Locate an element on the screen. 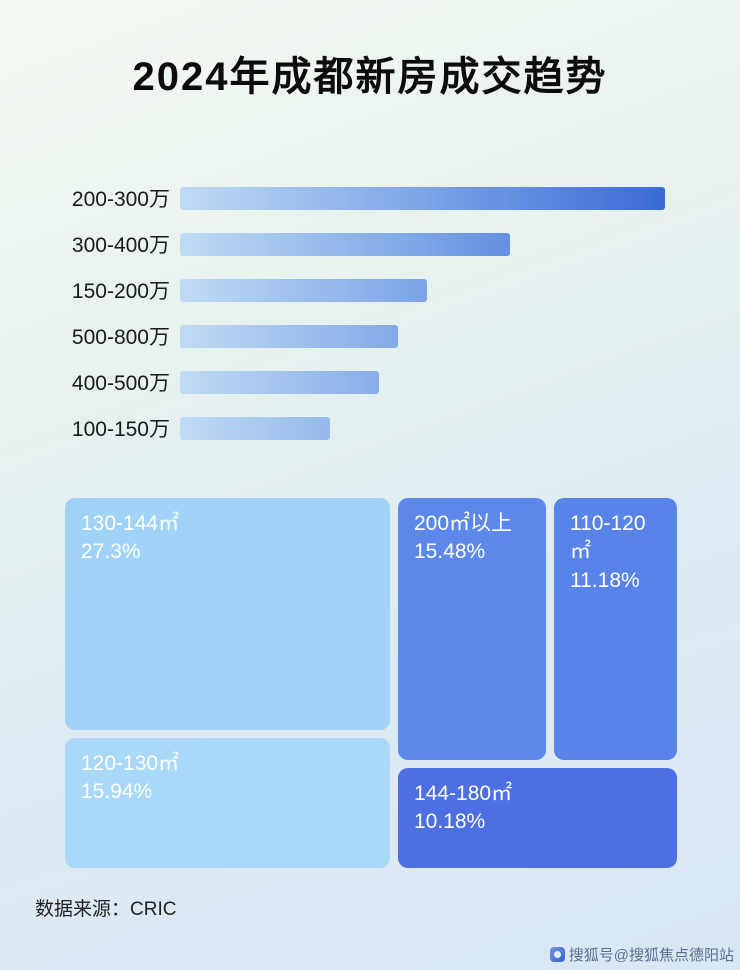  bar-category-label: 500-800万 is located at coordinates (120, 337).